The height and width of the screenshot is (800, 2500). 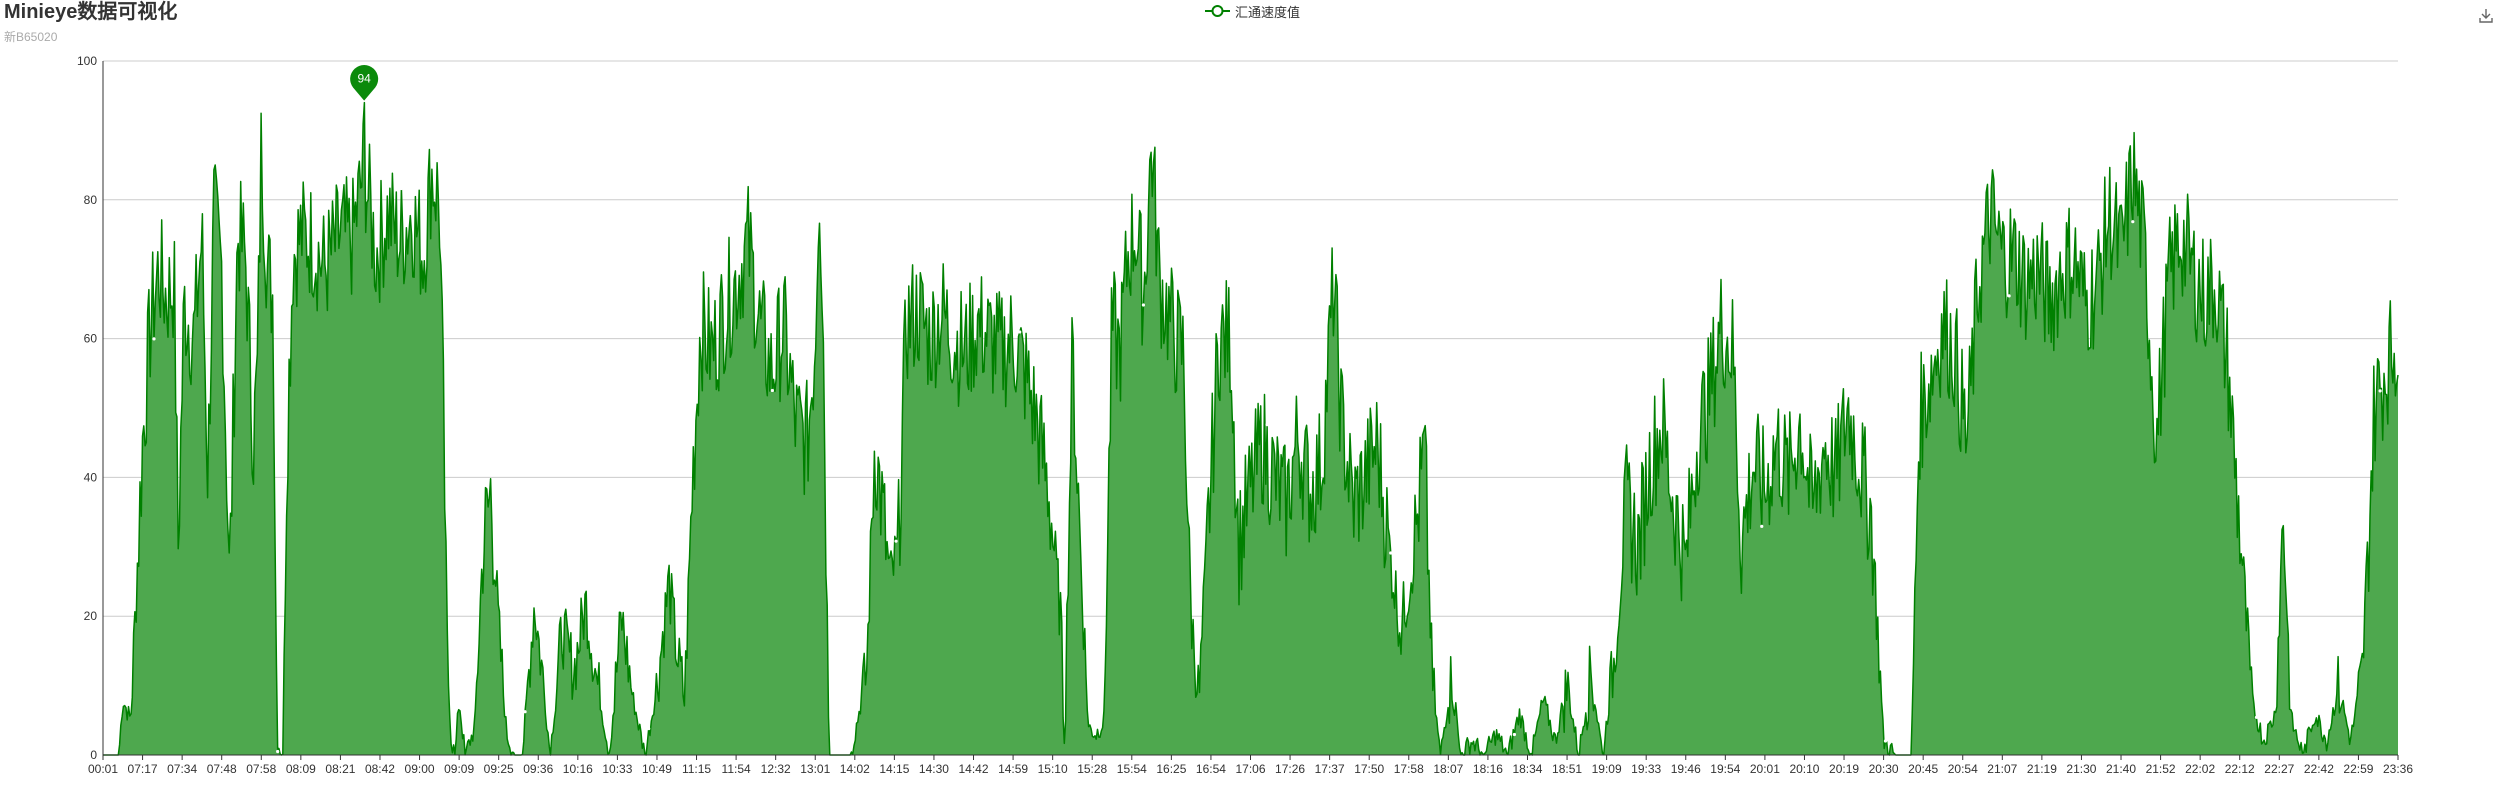 What do you see at coordinates (776, 769) in the screenshot?
I see `x-tick-label: 12:32` at bounding box center [776, 769].